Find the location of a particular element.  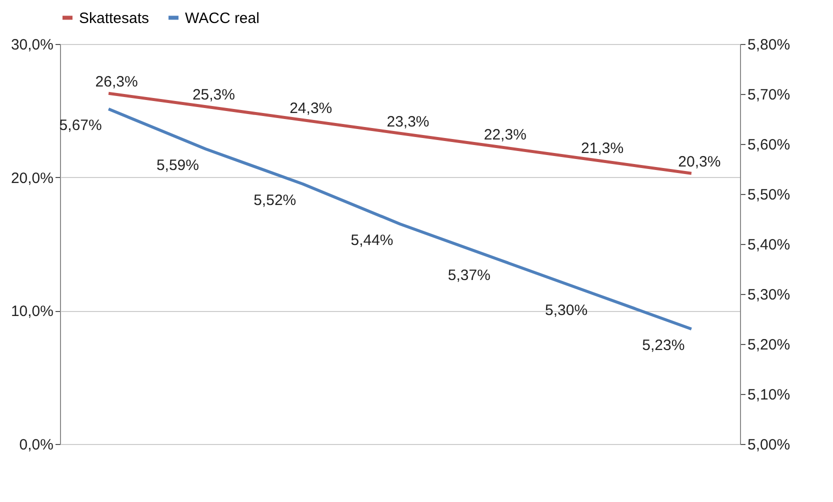

y-tick-label: 0,0% is located at coordinates (36, 445).